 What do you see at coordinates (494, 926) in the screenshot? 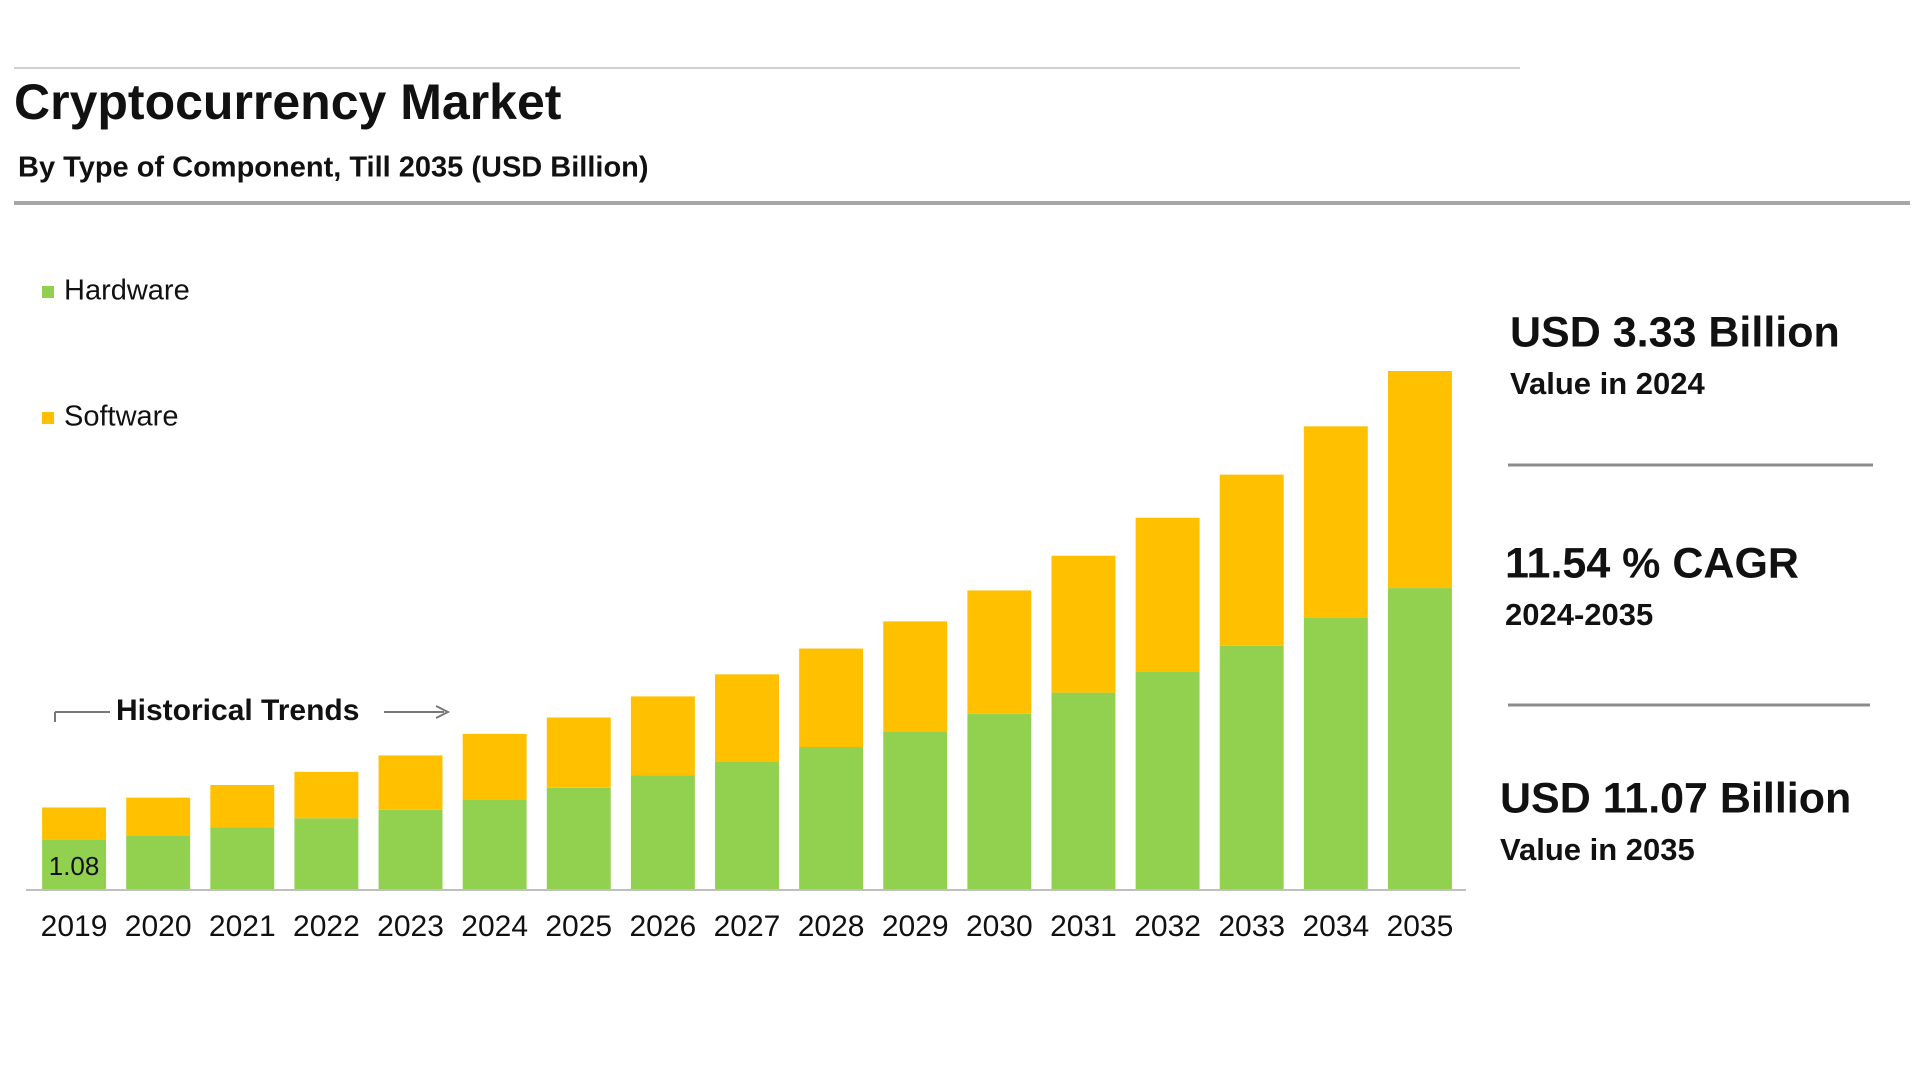
I see `x-tick-label: 2024` at bounding box center [494, 926].